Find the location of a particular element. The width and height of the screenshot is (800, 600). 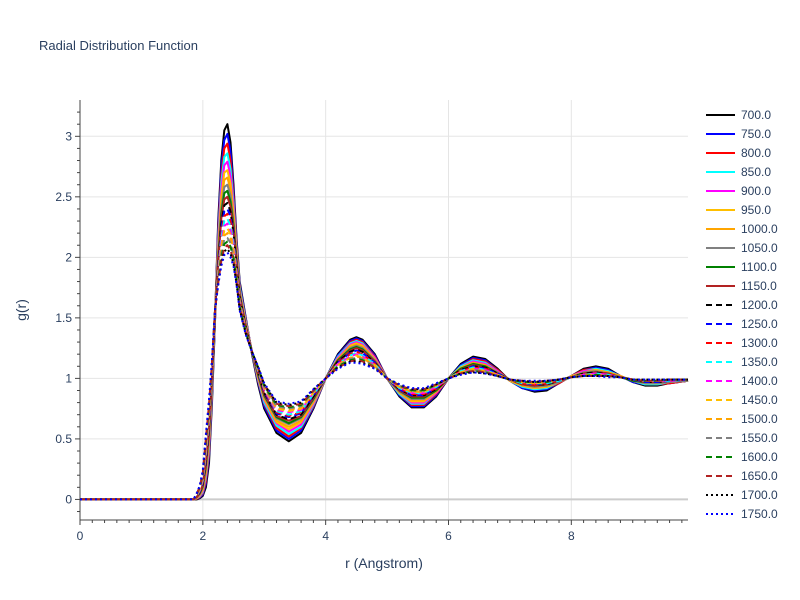

legend-item-850-0: 850.0 is located at coordinates (738, 172).